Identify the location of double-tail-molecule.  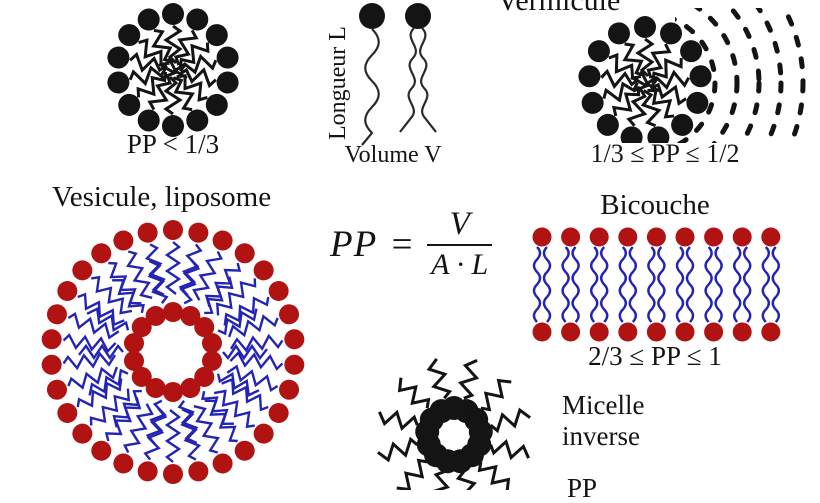
(418, 68).